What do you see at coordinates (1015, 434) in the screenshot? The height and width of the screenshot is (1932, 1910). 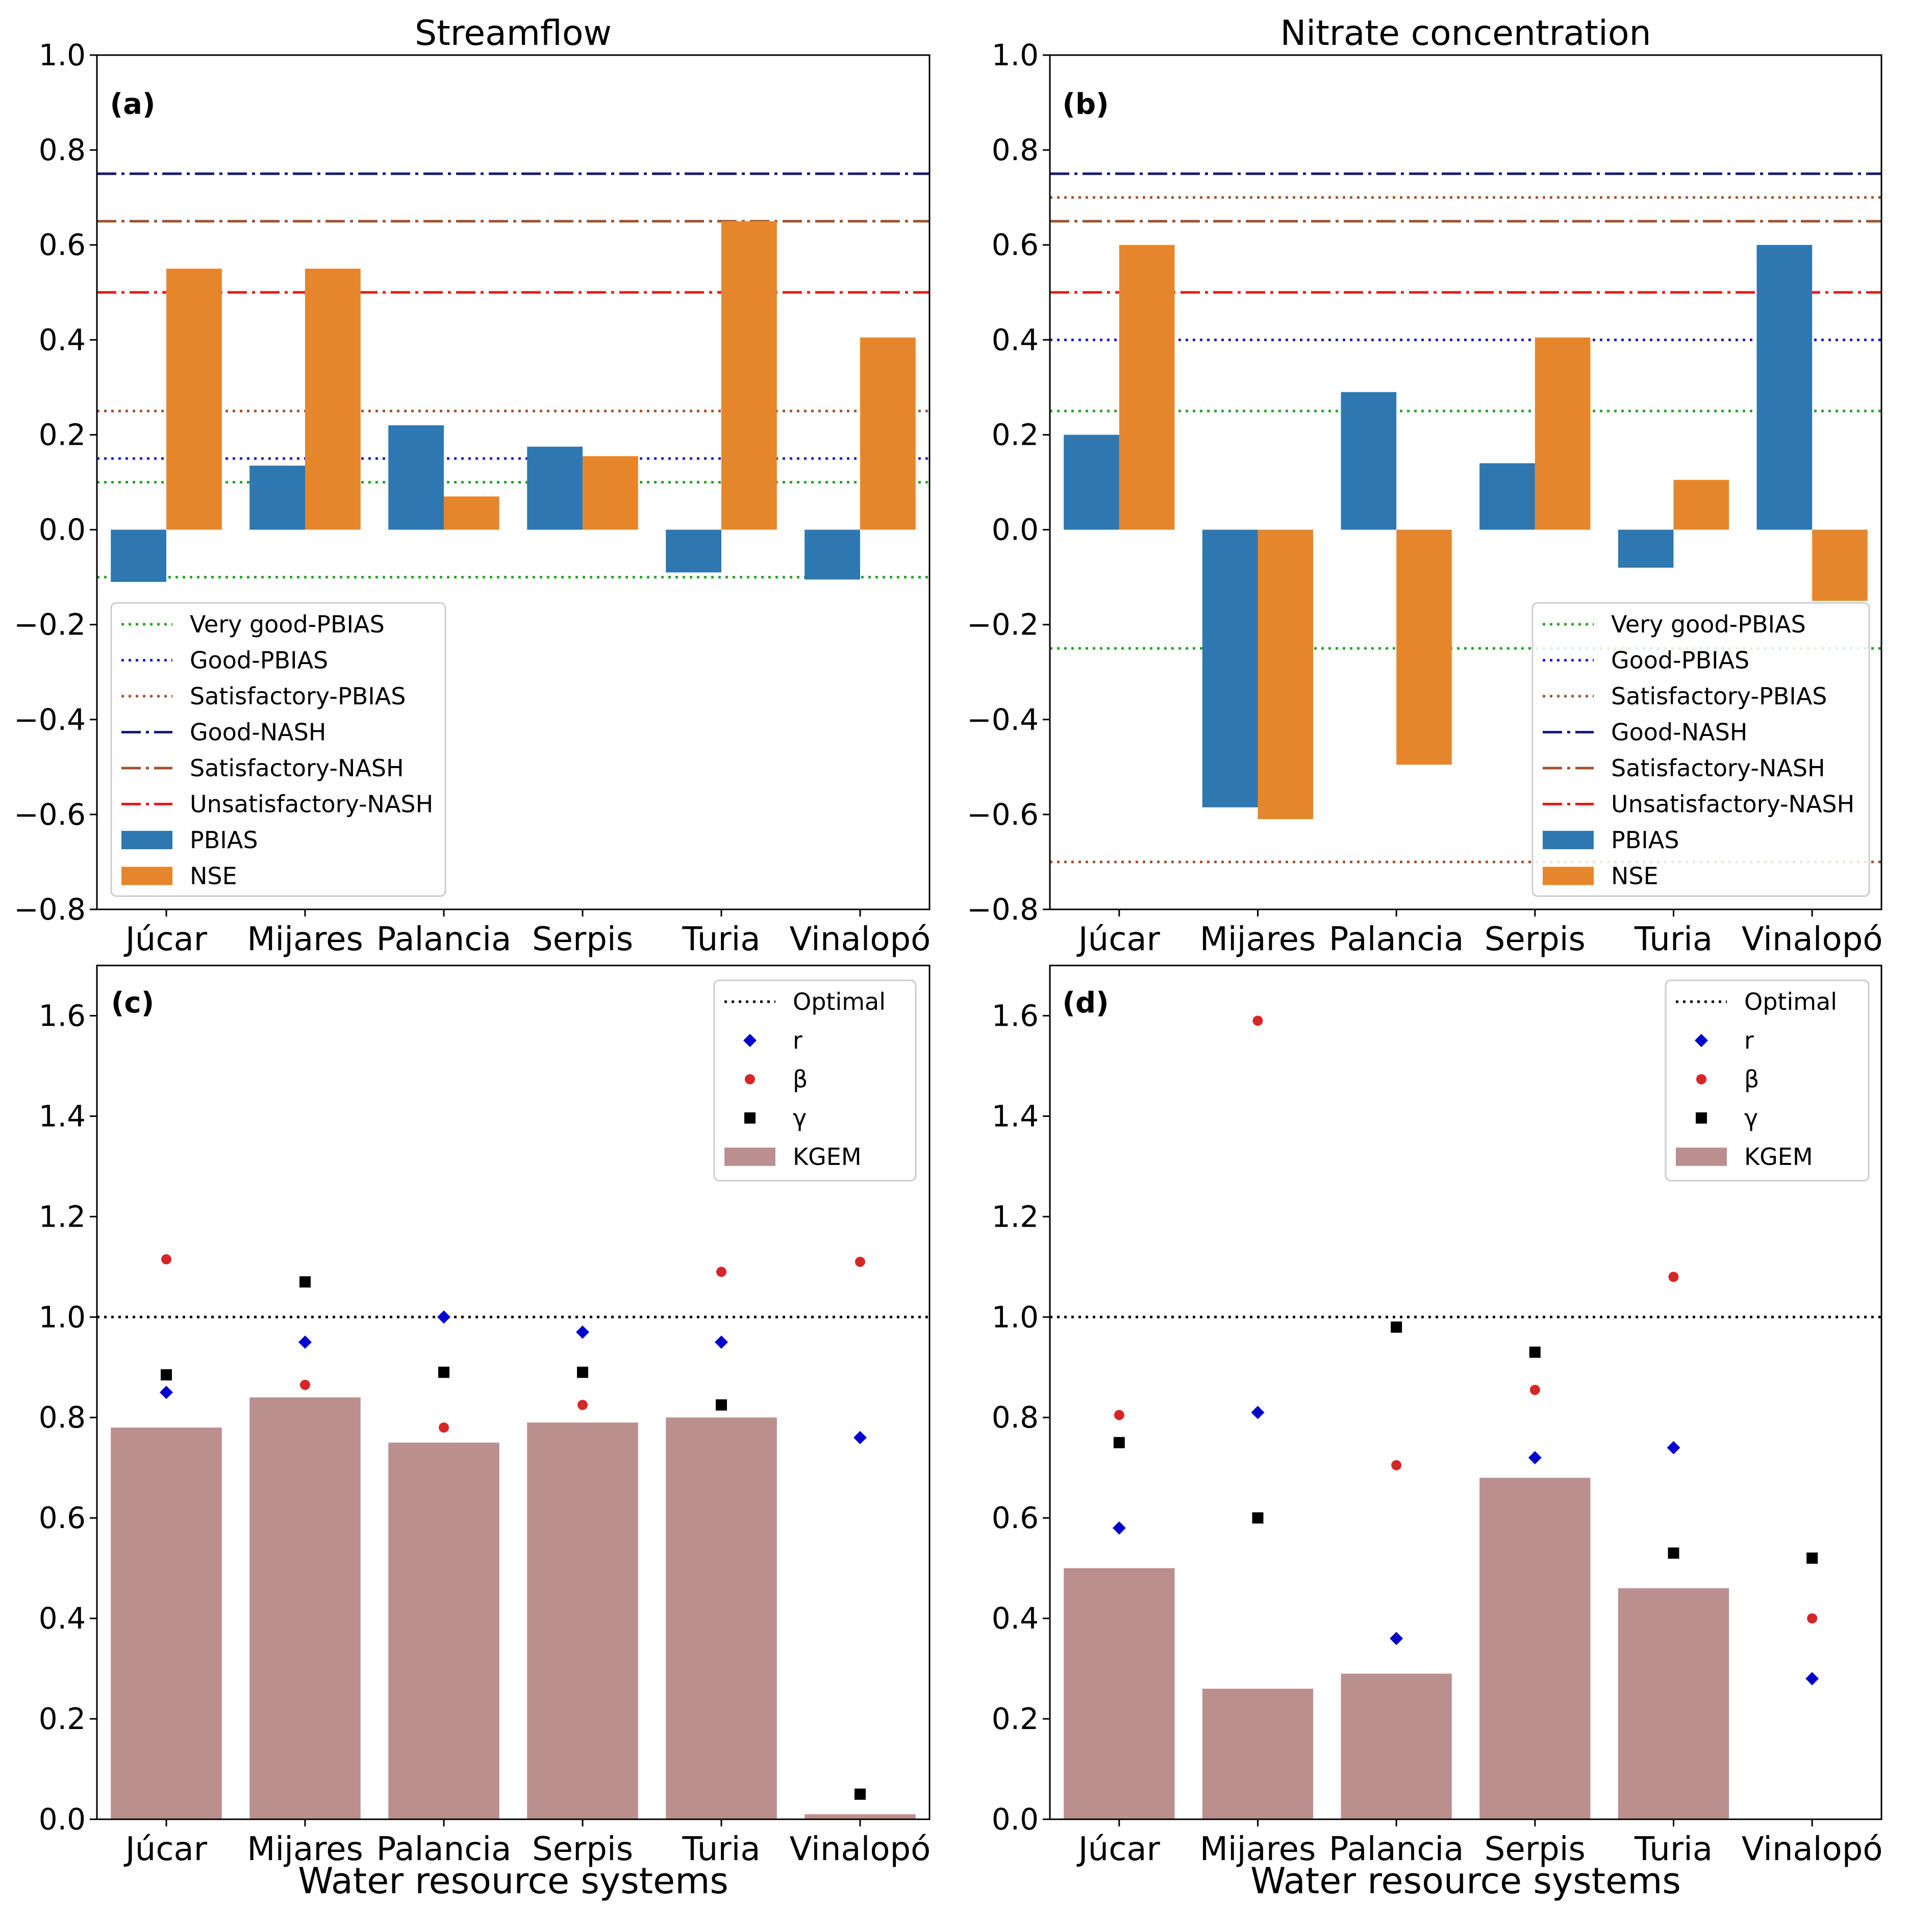 I see `y-tick-label: 0.2` at bounding box center [1015, 434].